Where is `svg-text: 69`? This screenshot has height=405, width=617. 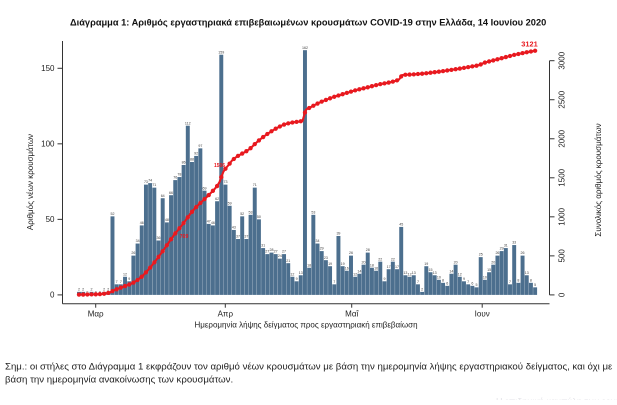 svg-text: 69 is located at coordinates (205, 188).